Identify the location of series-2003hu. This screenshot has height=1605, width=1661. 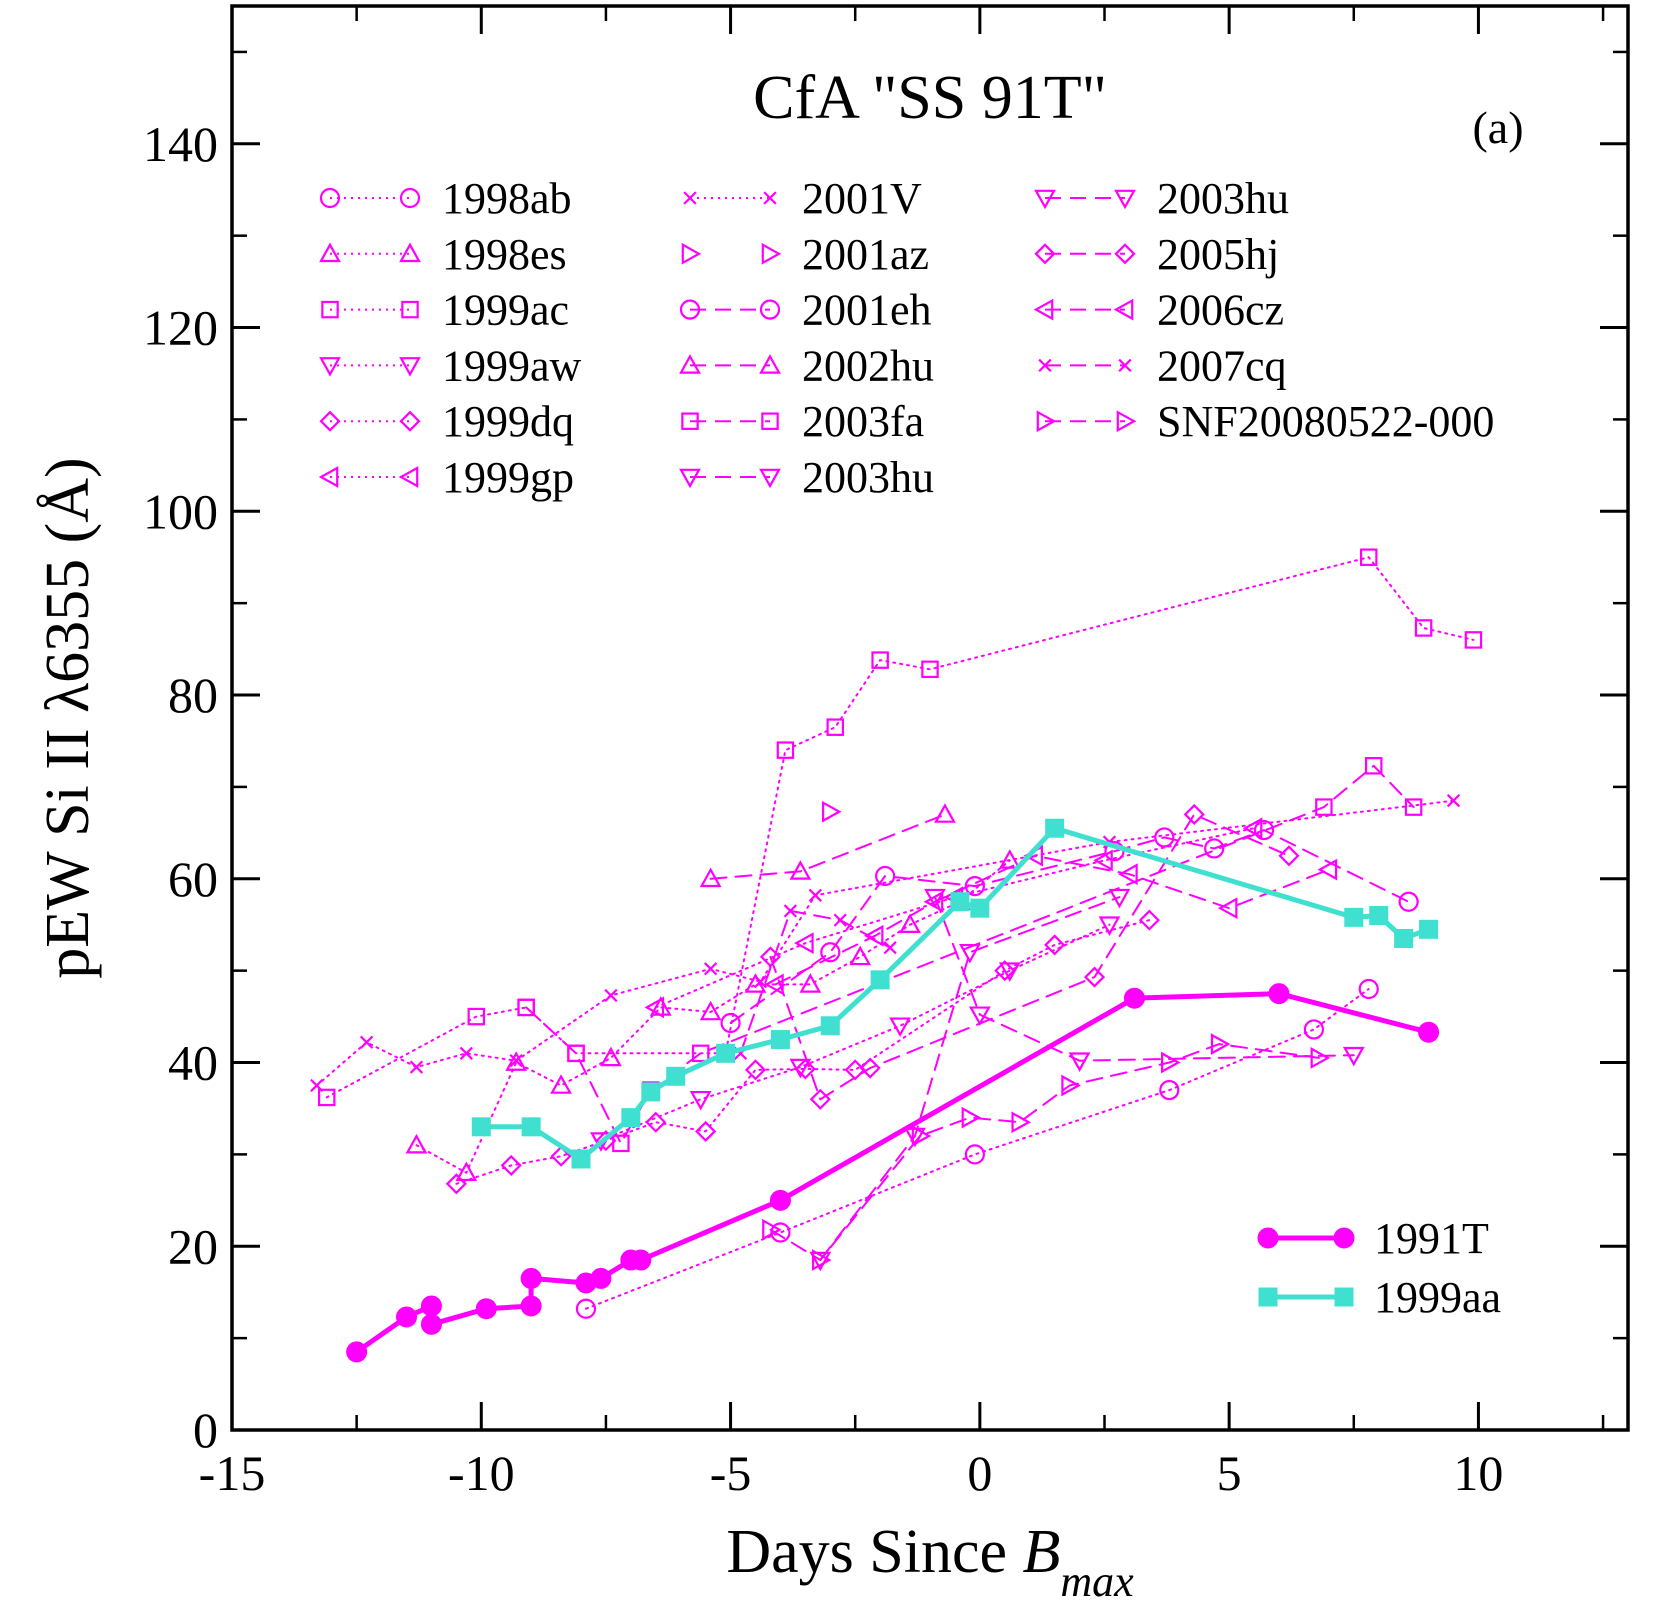
(1144, 980).